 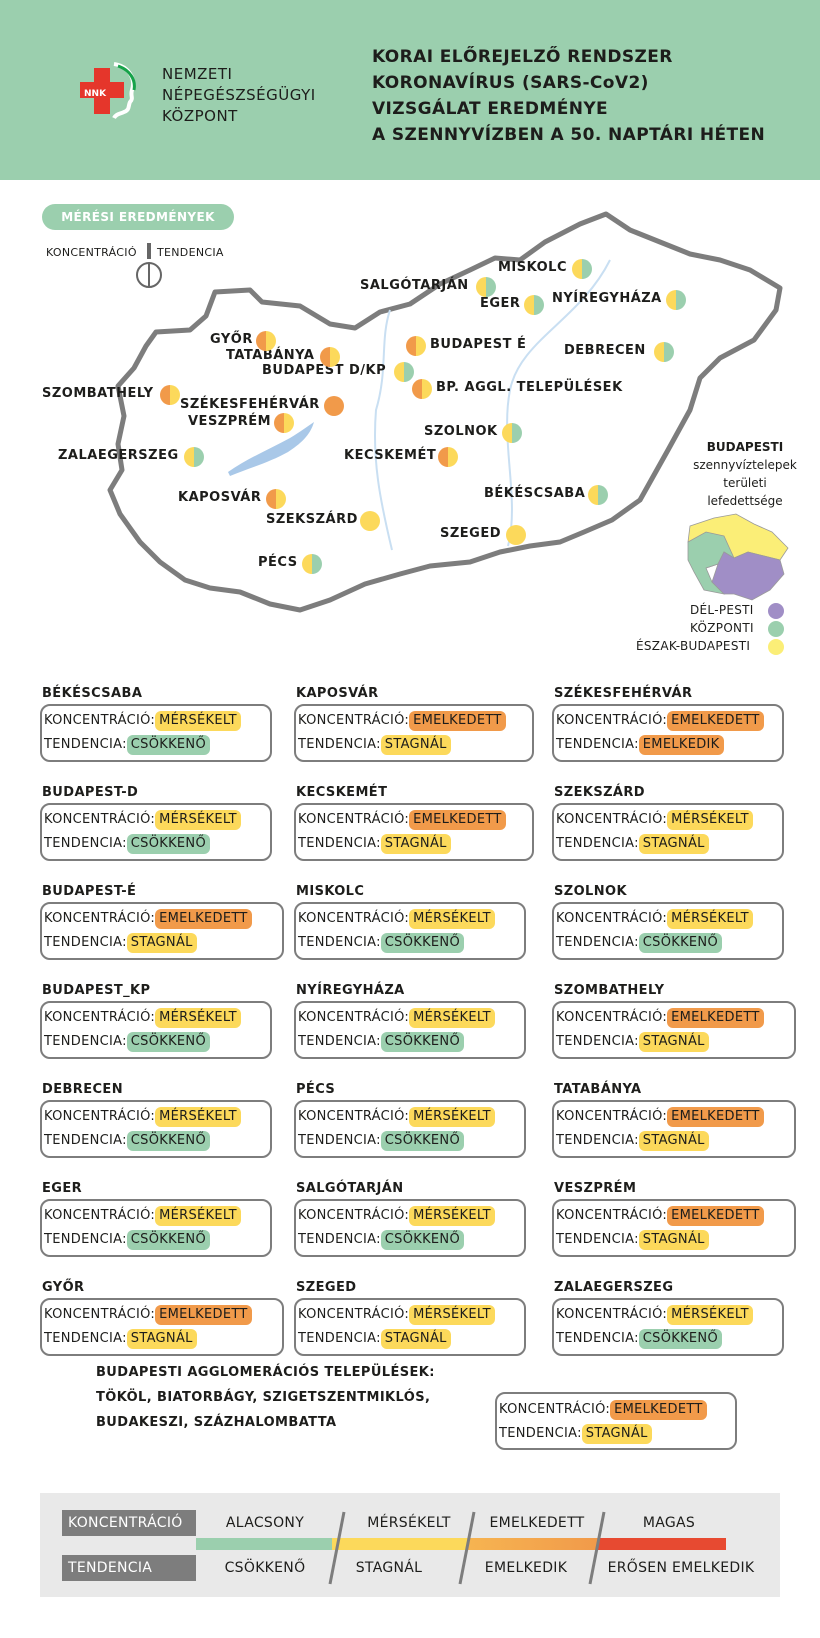 What do you see at coordinates (265, 1568) in the screenshot?
I see `level-csokkeno: CSÖKKENŐ` at bounding box center [265, 1568].